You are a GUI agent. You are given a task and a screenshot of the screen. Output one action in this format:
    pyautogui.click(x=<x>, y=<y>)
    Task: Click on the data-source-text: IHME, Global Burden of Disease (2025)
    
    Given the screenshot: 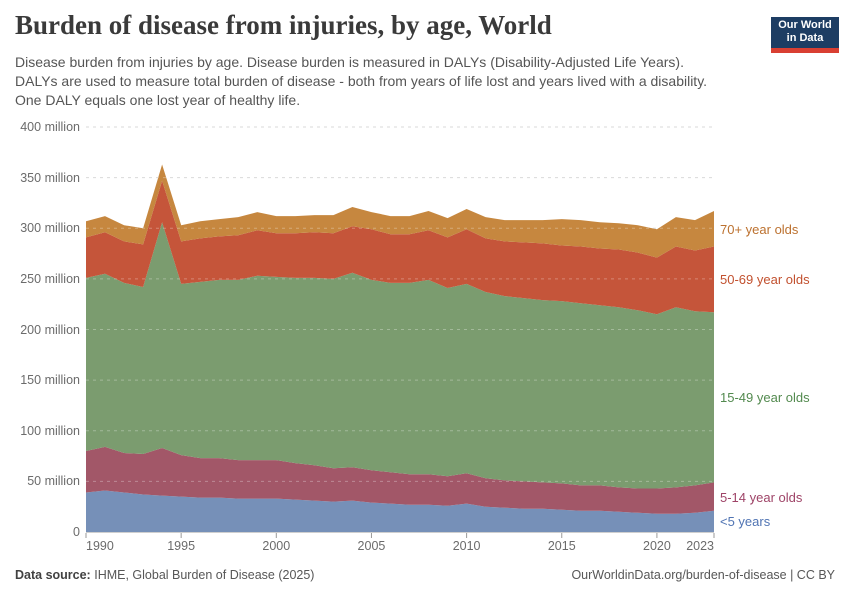 What is the action you would take?
    pyautogui.click(x=204, y=575)
    